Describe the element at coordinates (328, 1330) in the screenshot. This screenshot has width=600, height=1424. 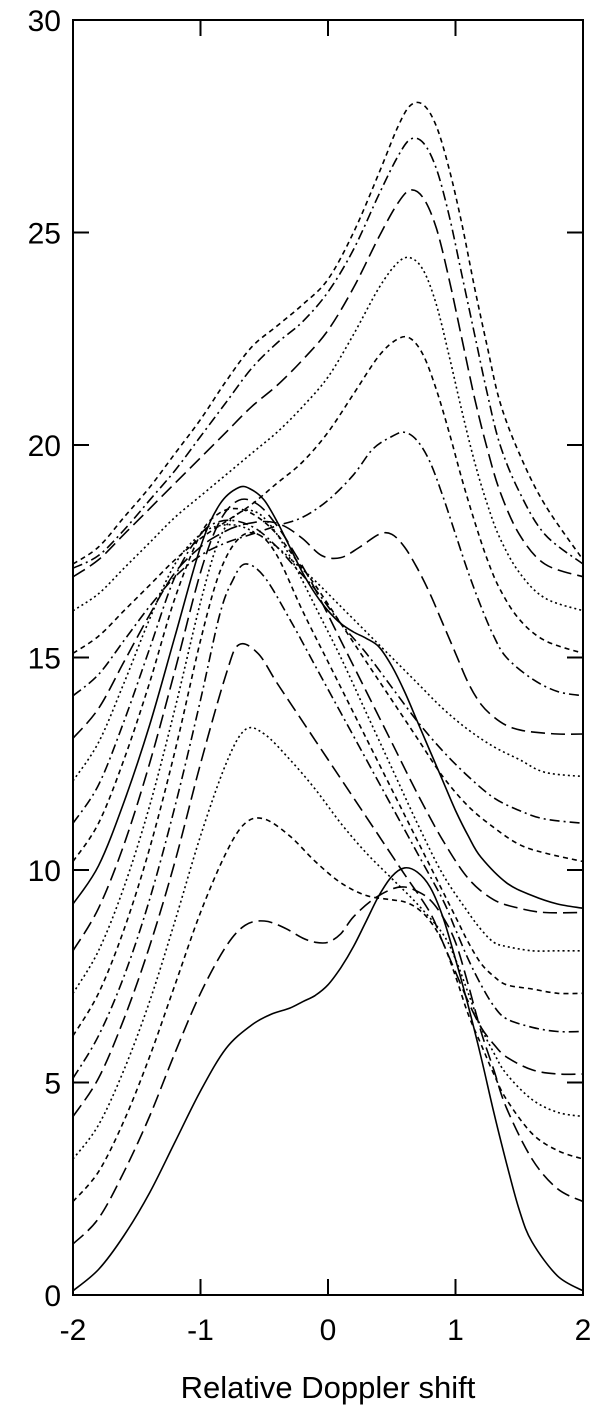
I see `x-tick-label: 0` at that location.